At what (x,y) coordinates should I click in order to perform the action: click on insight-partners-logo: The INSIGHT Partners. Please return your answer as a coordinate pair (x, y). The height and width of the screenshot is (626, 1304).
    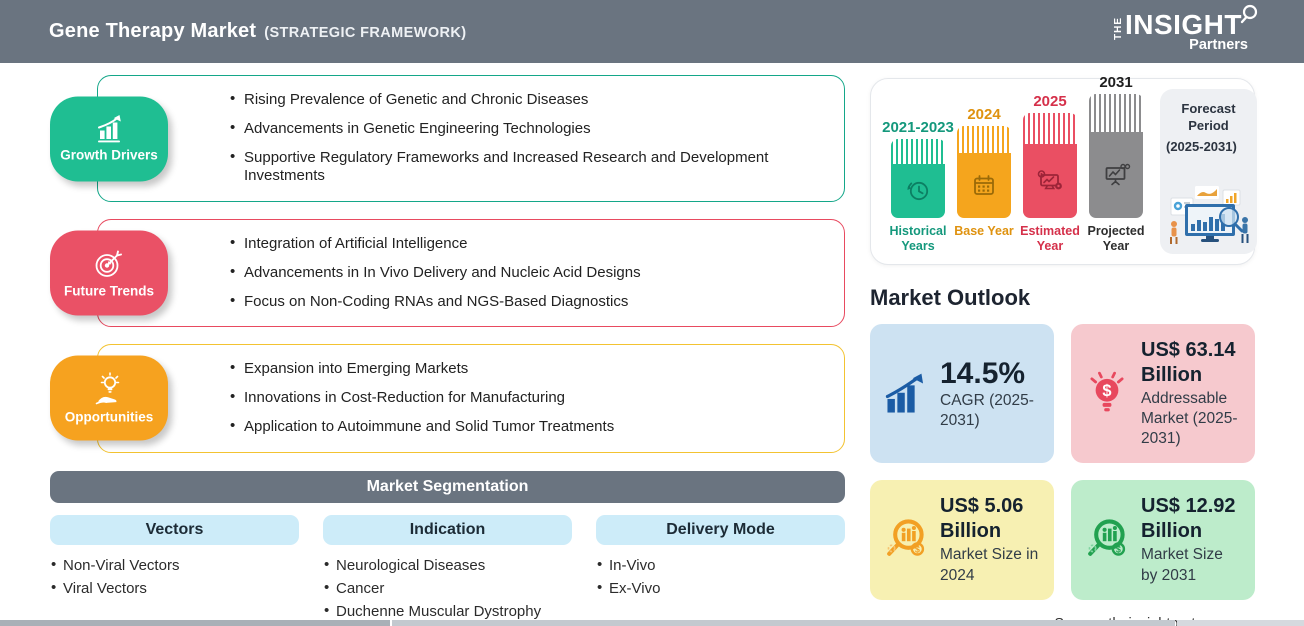
    Looking at the image, I should click on (1185, 28).